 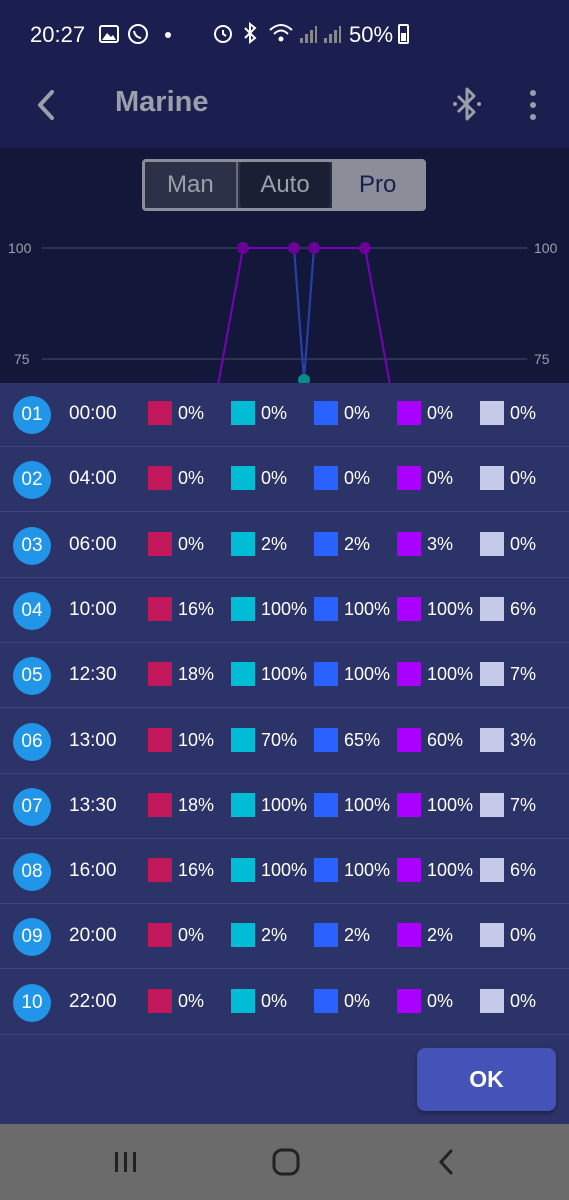 I want to click on schedule-row: 06 13:00 10% 70% 65% 60% 3%, so click(x=284, y=742).